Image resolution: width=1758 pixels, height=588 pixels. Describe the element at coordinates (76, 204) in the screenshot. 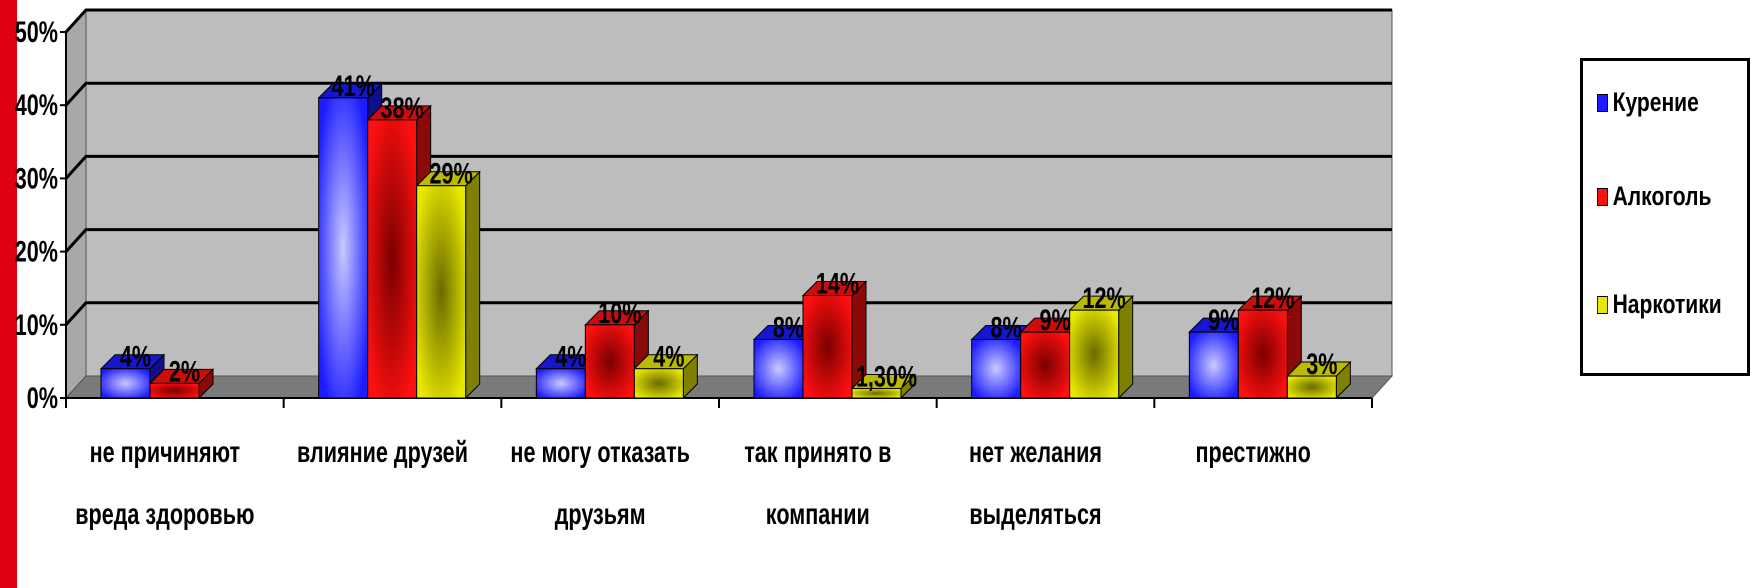

I see `plot-side-wall` at that location.